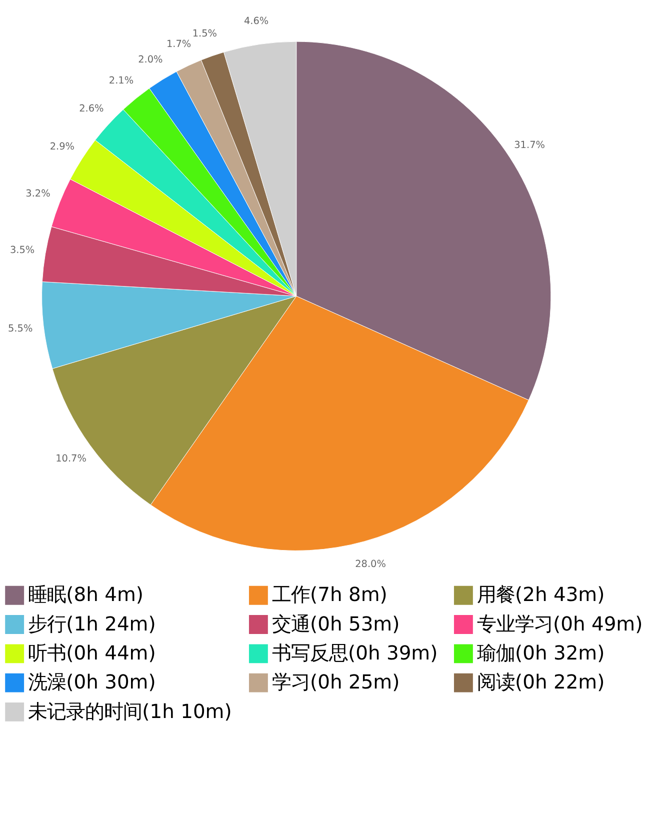 The image size is (650, 839). What do you see at coordinates (529, 145) in the screenshot?
I see `data-label: 31.7%` at bounding box center [529, 145].